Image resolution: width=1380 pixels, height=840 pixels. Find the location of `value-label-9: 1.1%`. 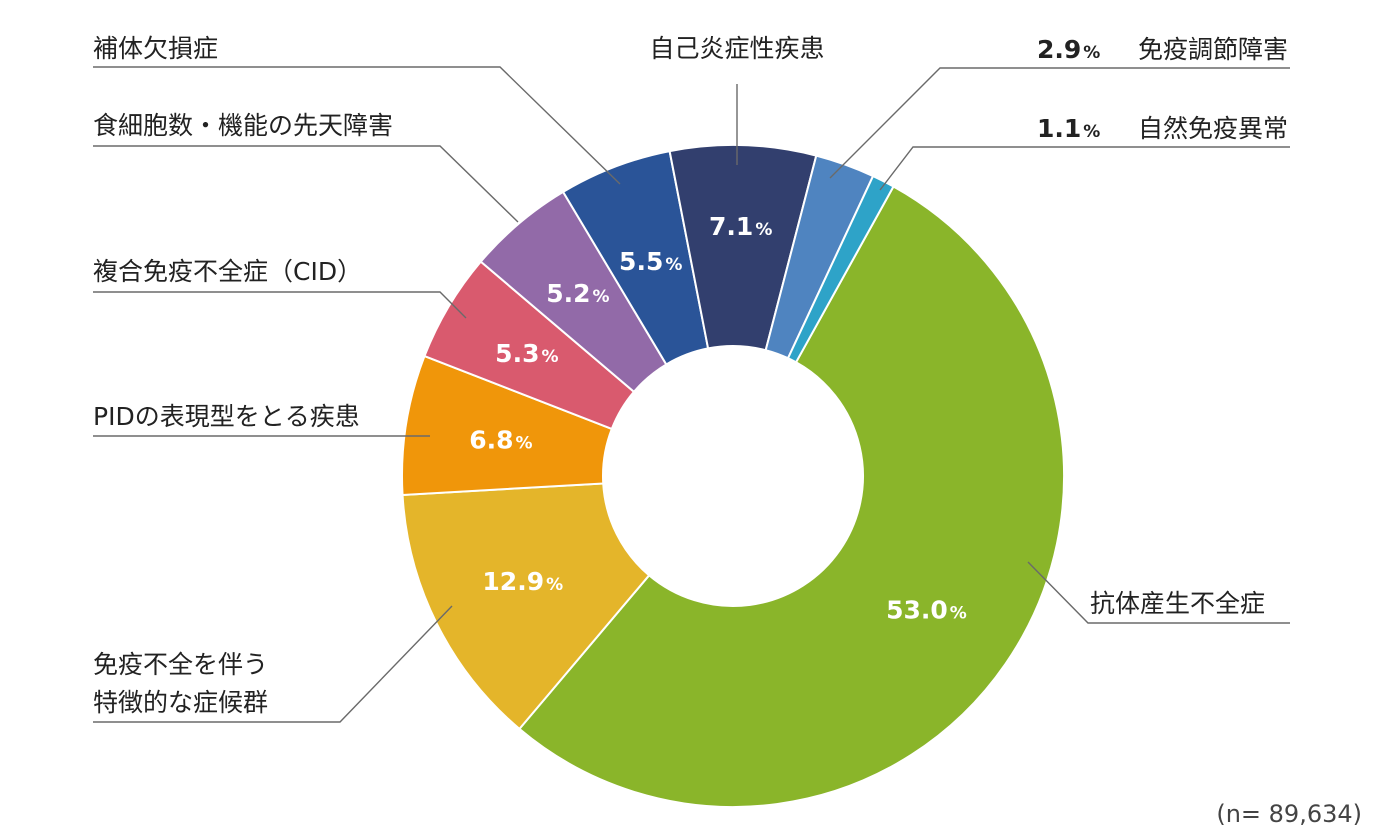

value-label-9: 1.1% is located at coordinates (1068, 128).